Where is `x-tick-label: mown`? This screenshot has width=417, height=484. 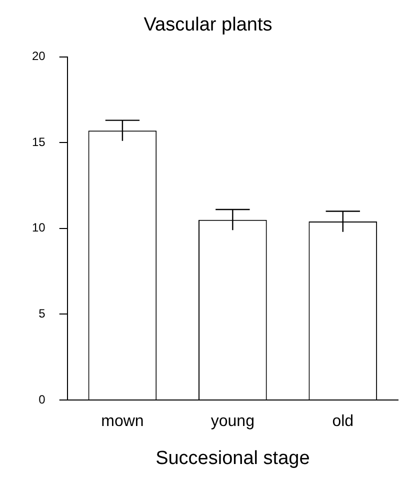
x-tick-label: mown is located at coordinates (122, 421).